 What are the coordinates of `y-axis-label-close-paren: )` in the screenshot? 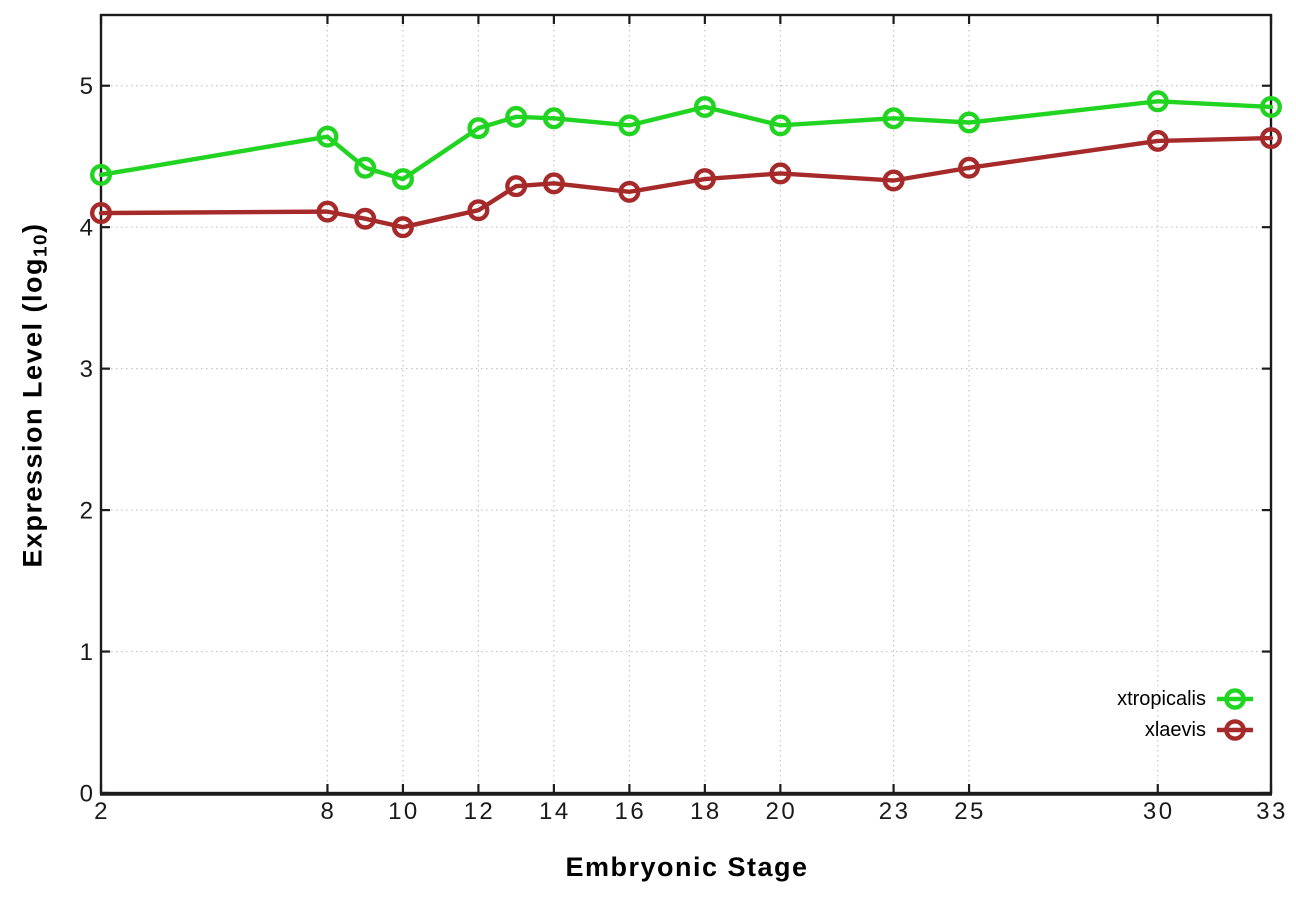 It's located at (32, 227).